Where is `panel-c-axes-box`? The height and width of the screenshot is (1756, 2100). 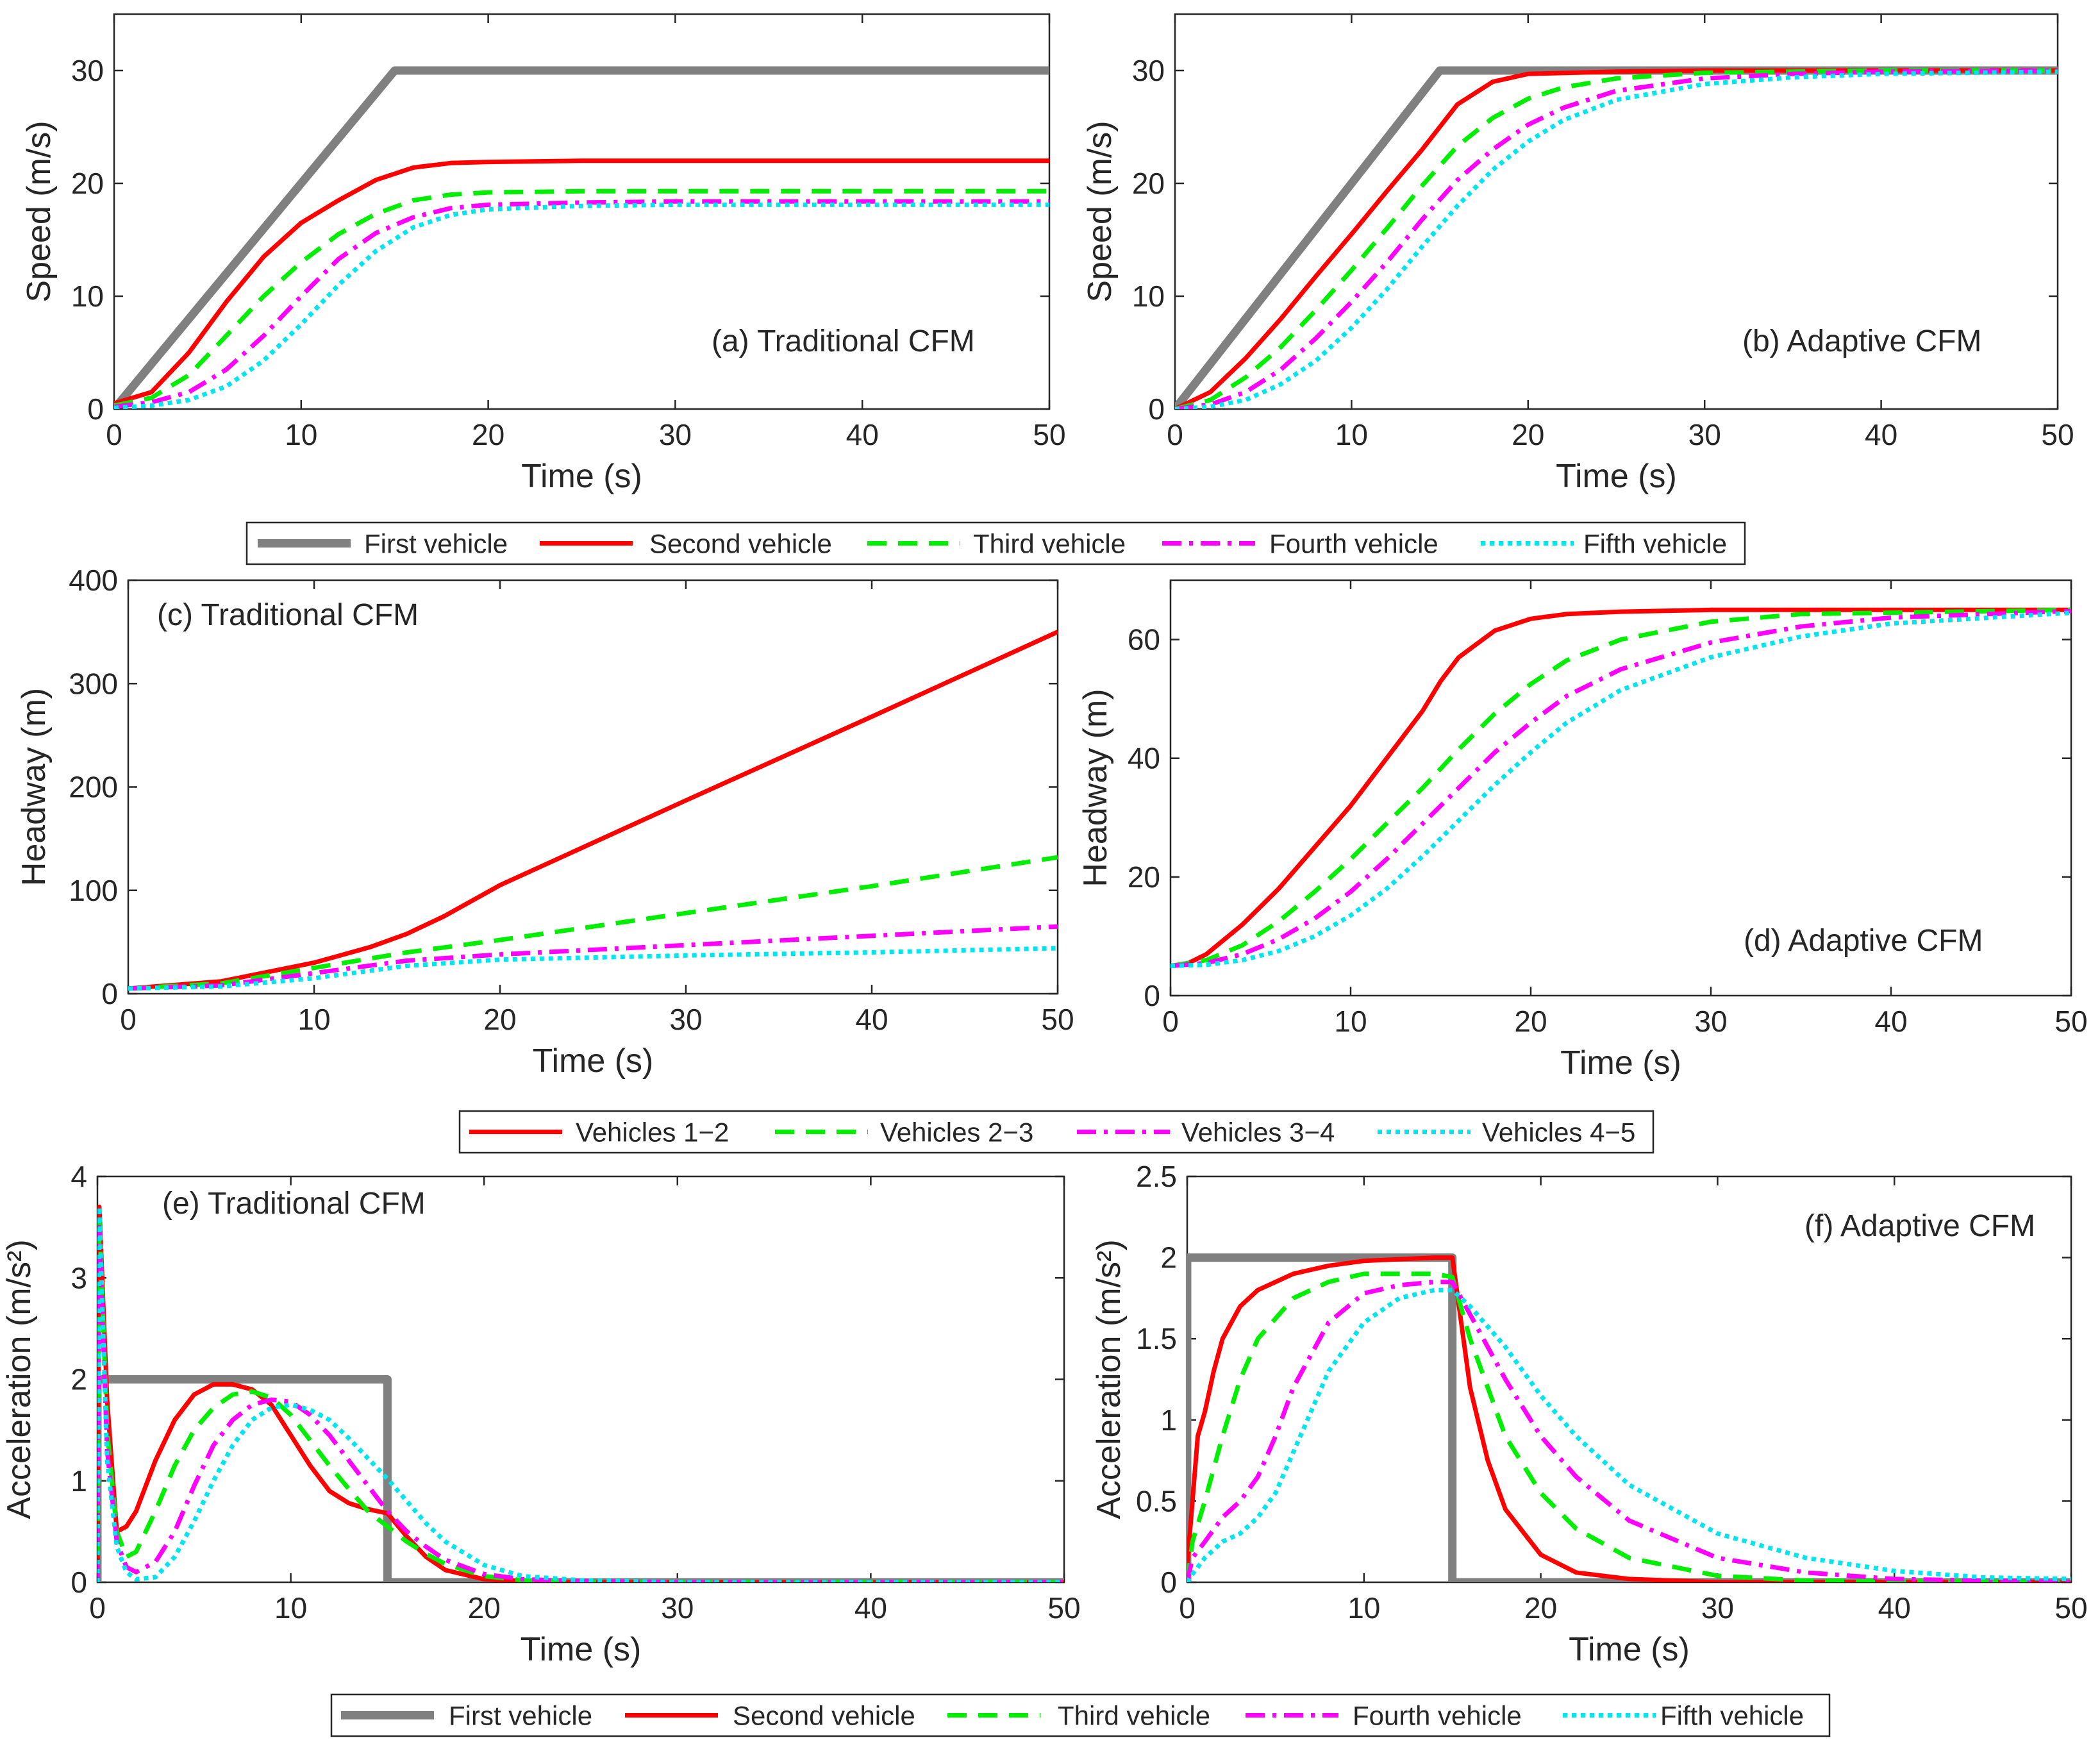 panel-c-axes-box is located at coordinates (593, 787).